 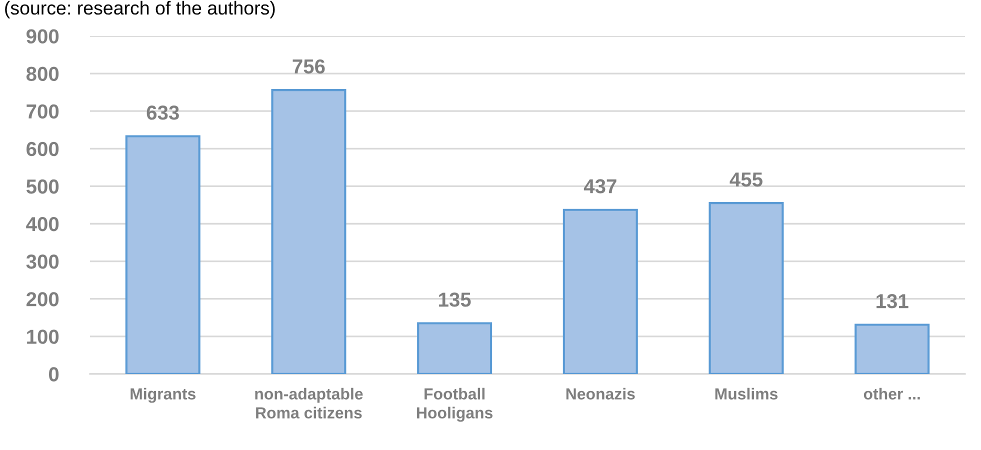 What do you see at coordinates (42, 111) in the screenshot?
I see `y-tick-label: 700` at bounding box center [42, 111].